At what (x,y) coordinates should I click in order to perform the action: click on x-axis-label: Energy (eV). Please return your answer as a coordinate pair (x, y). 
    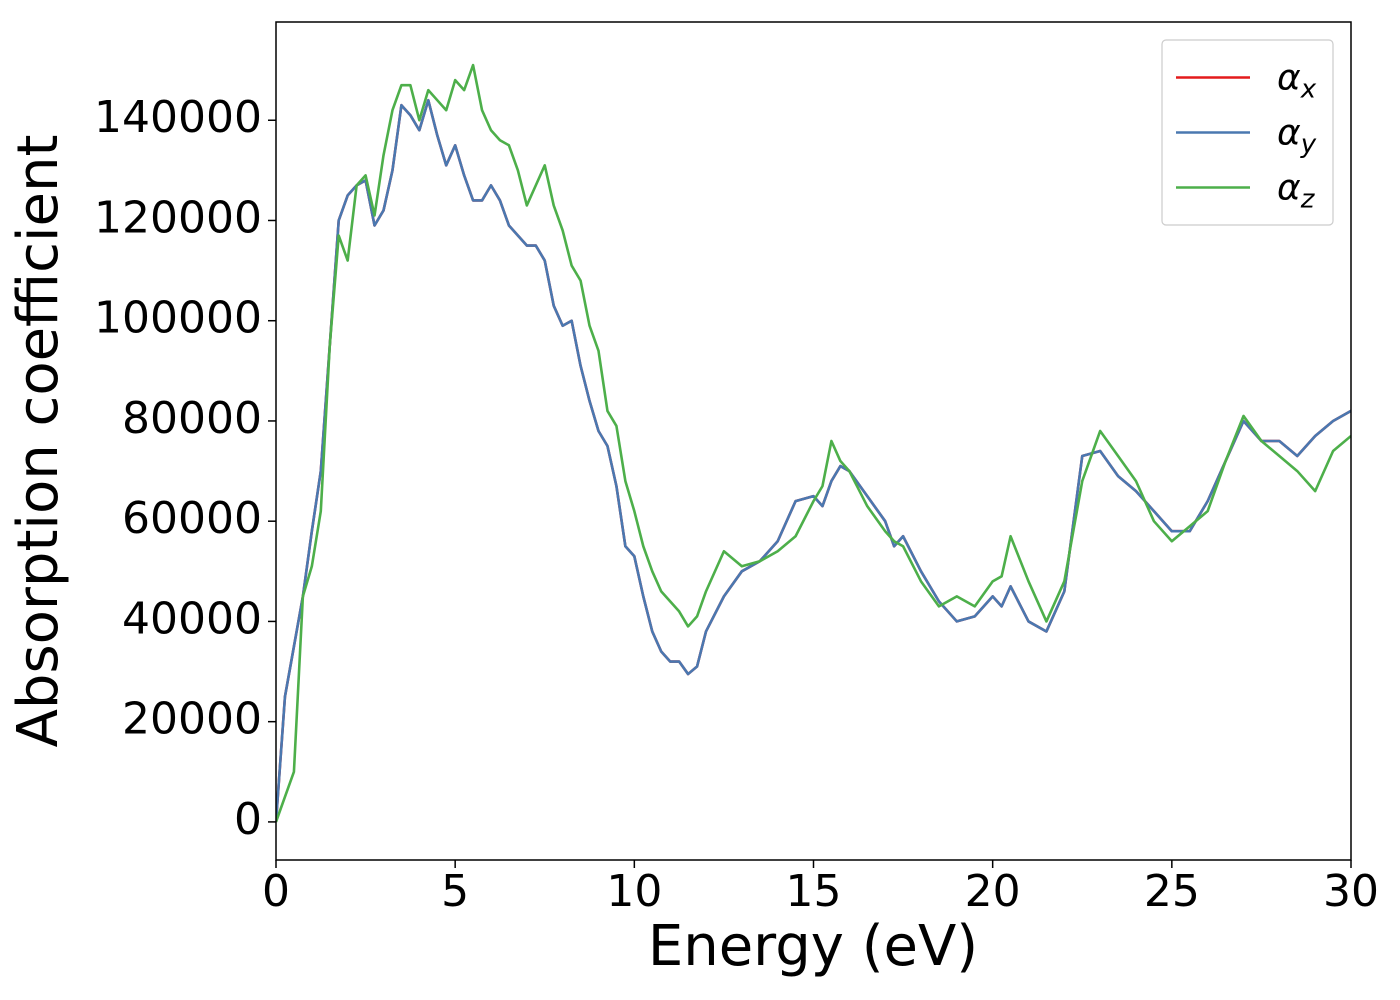
    Looking at the image, I should click on (813, 946).